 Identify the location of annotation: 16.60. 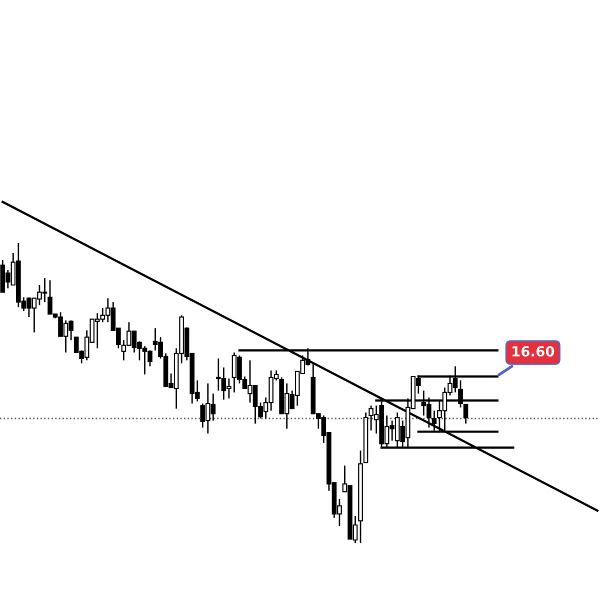
(533, 351).